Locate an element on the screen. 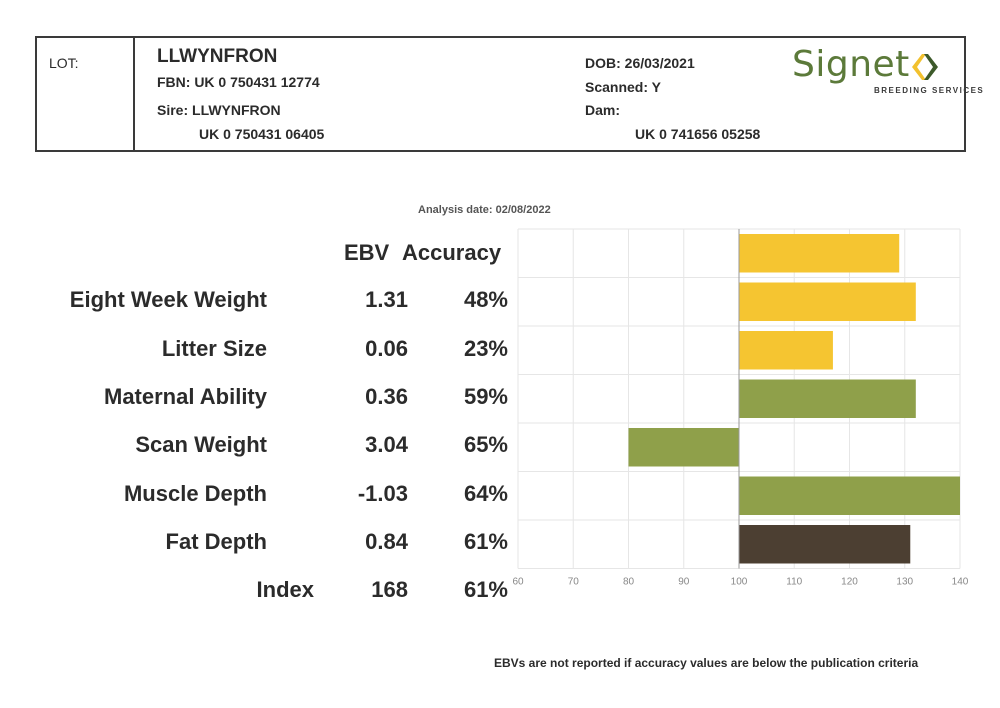 This screenshot has height=708, width=1000. analysis-date: Analysis date: 02/08/2022 is located at coordinates (484, 210).